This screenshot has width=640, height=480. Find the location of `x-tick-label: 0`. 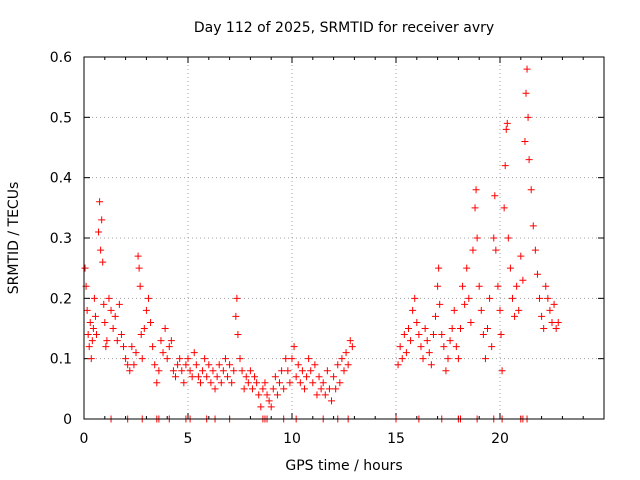

x-tick-label: 0 is located at coordinates (84, 439).